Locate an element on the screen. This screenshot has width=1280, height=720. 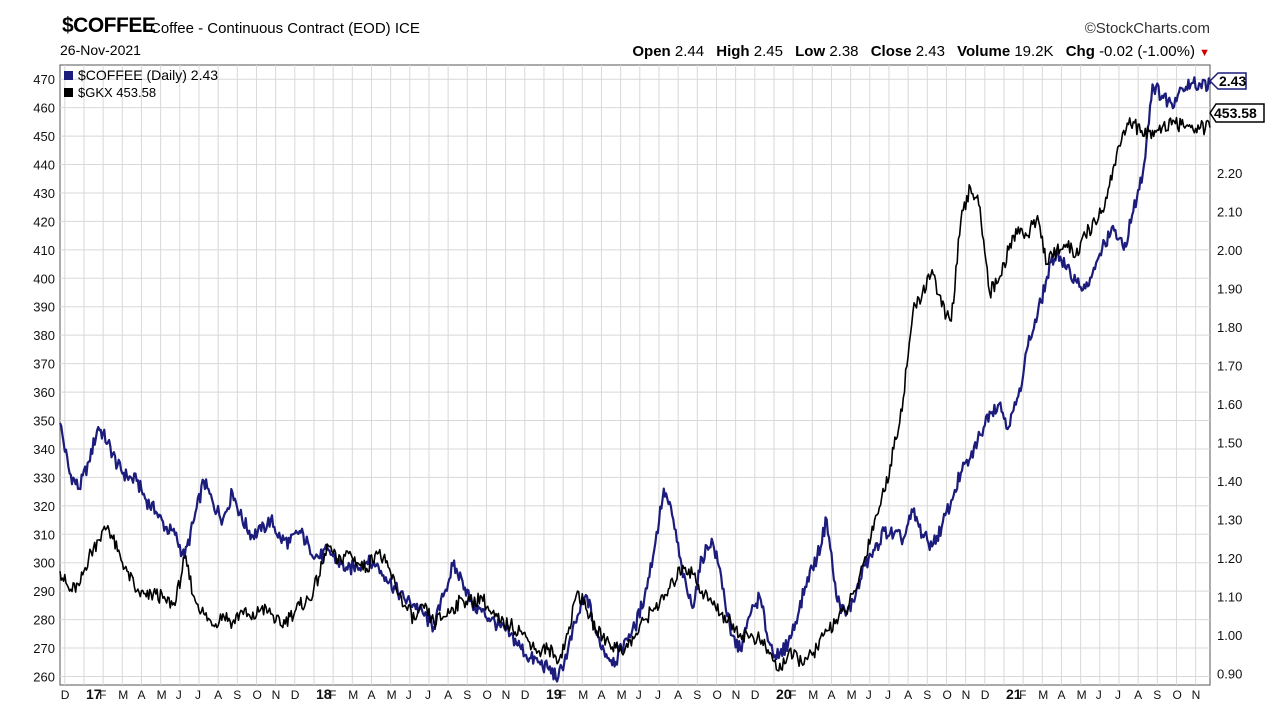
x-tick-year: 20 is located at coordinates (784, 694).